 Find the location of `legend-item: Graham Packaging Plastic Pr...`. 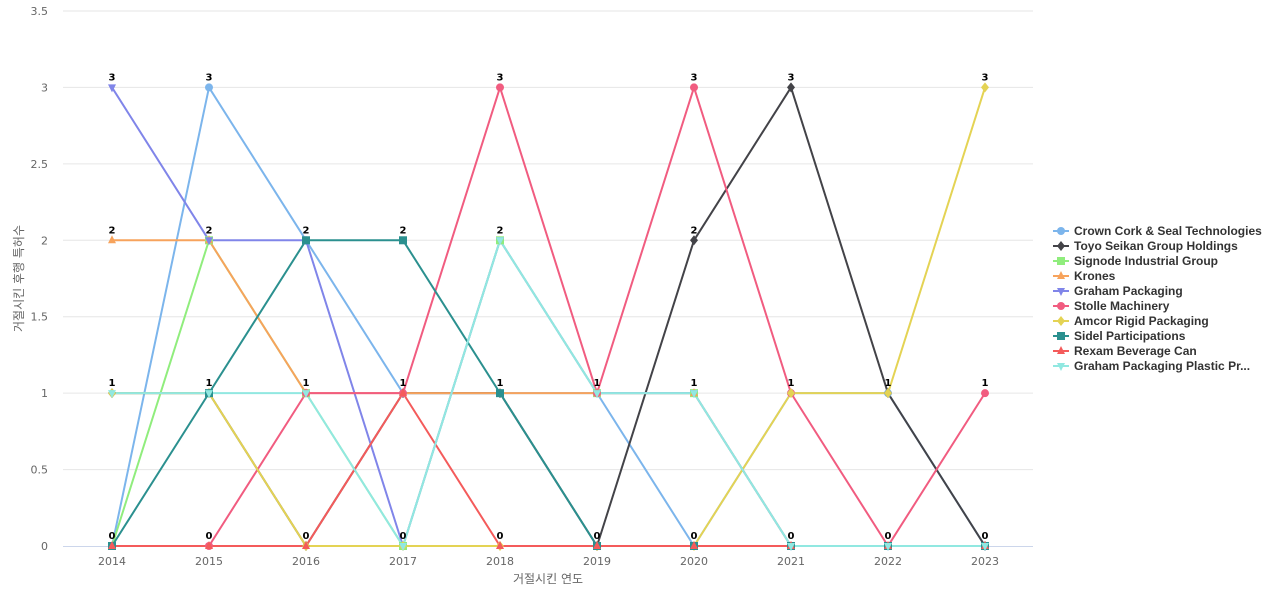

legend-item: Graham Packaging Plastic Pr... is located at coordinates (1151, 366).